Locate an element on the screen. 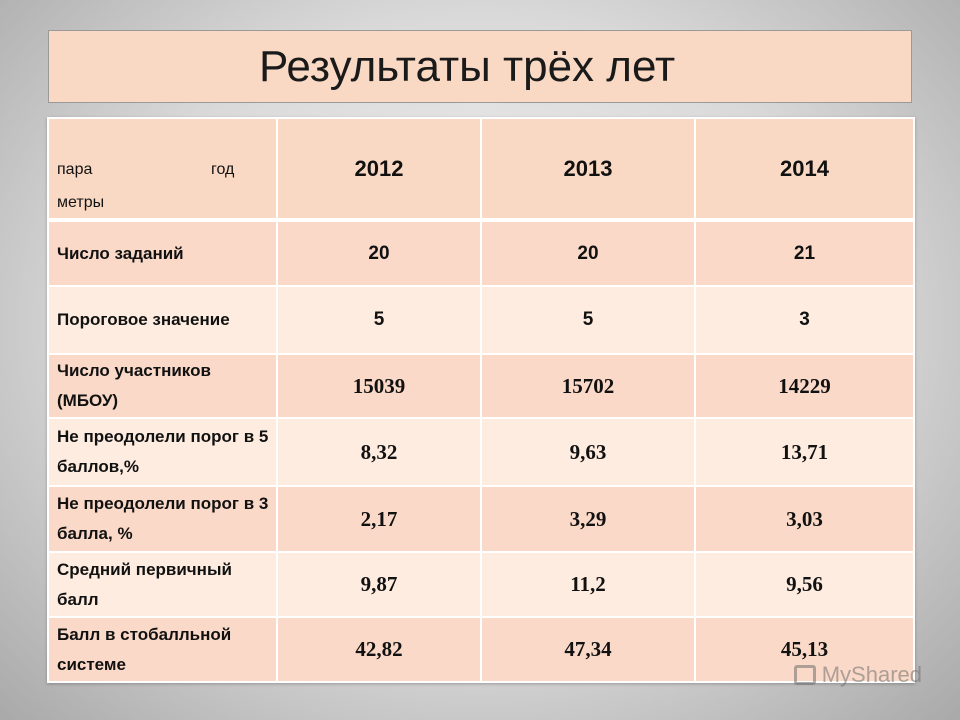 The width and height of the screenshot is (960, 720). page-title: Результаты трёх лет is located at coordinates (467, 66).